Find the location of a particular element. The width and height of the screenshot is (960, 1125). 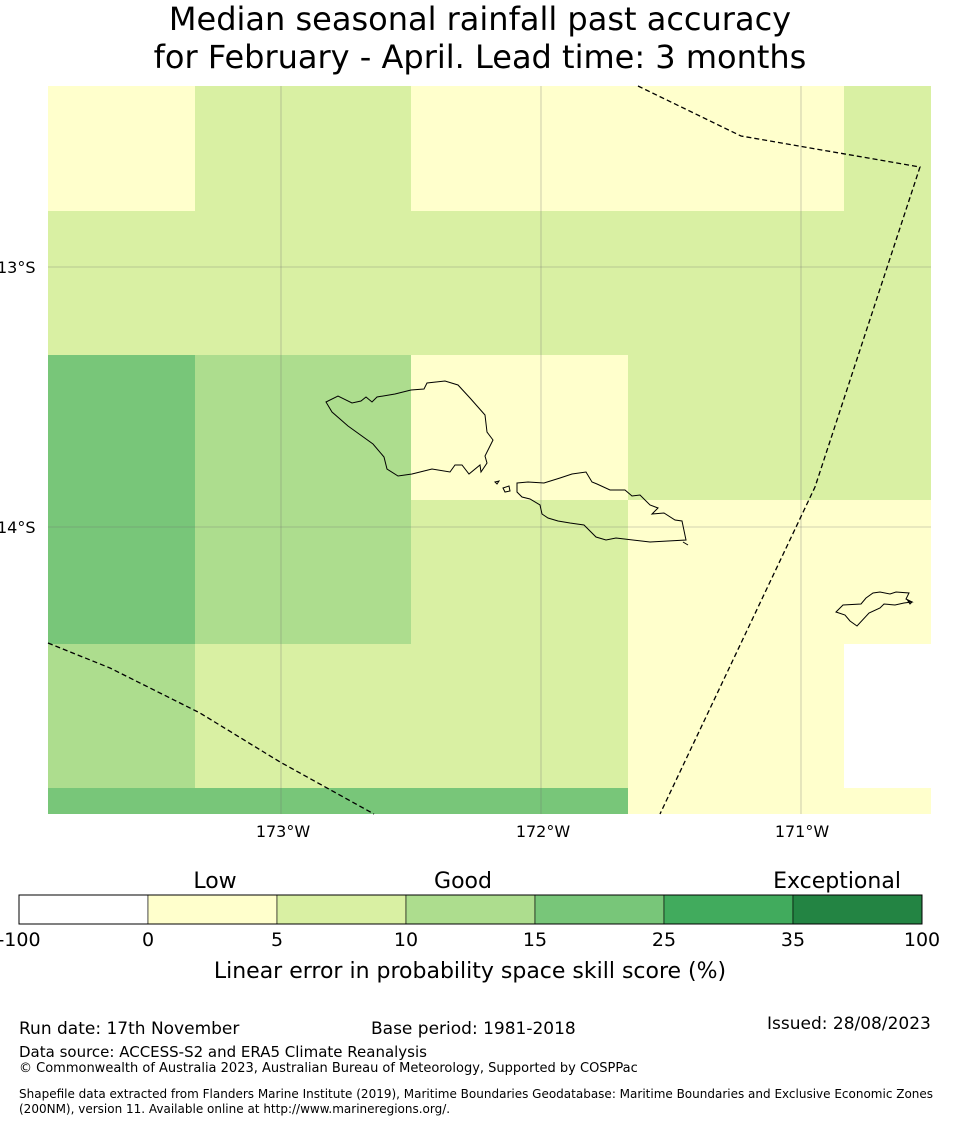

lon-label-173w: 173°W is located at coordinates (283, 831).